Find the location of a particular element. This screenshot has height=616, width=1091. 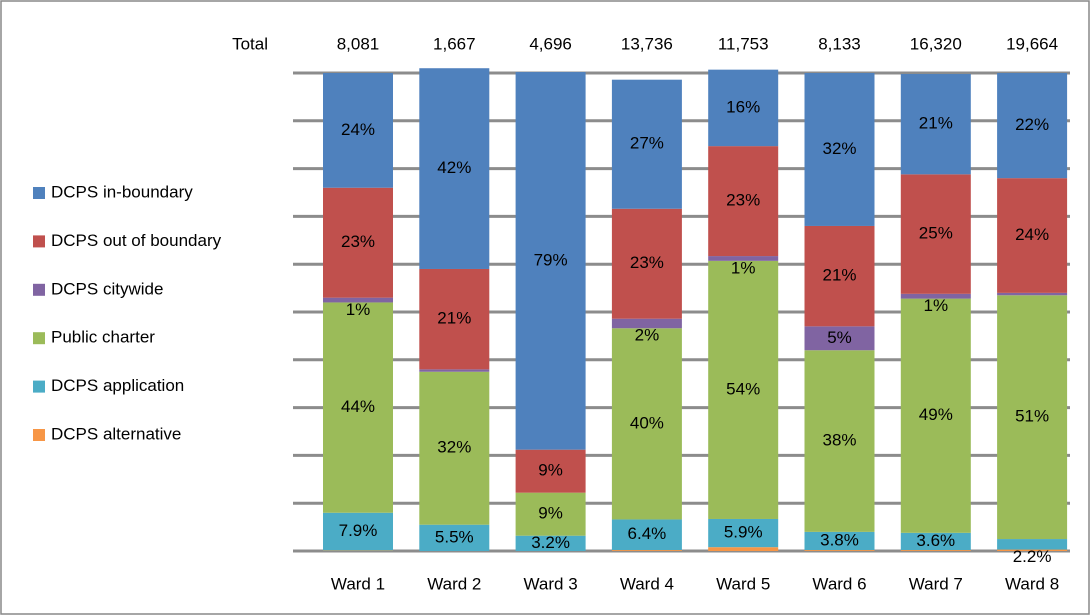

data-label: 42% is located at coordinates (454, 167).